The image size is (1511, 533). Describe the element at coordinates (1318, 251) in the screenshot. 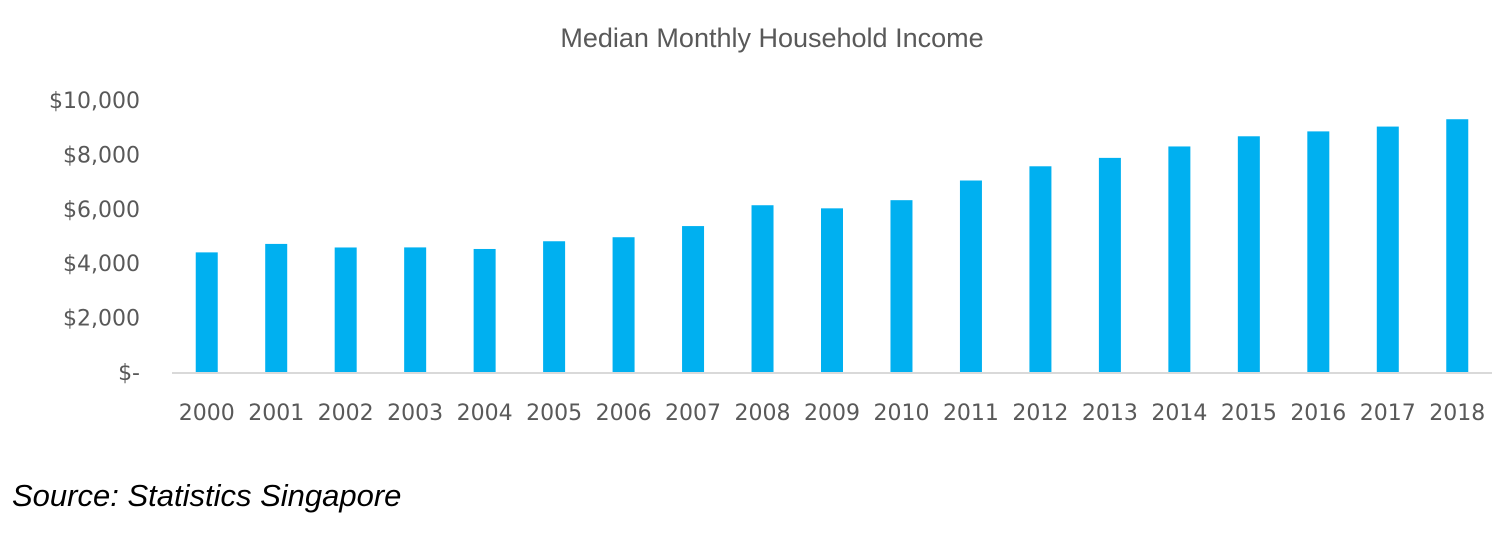

I see `bar-2016` at that location.